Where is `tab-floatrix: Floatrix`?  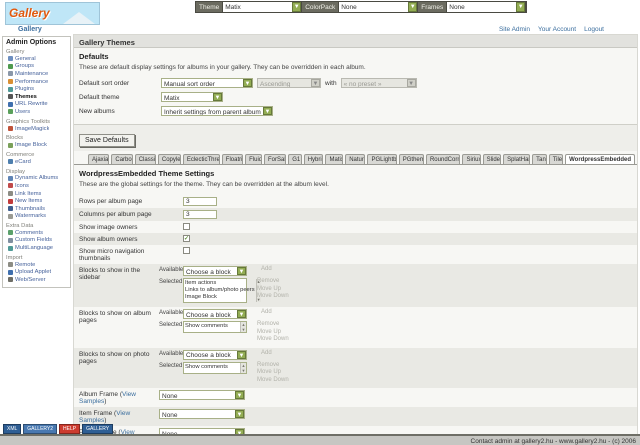 tab-floatrix: Floatrix is located at coordinates (232, 159).